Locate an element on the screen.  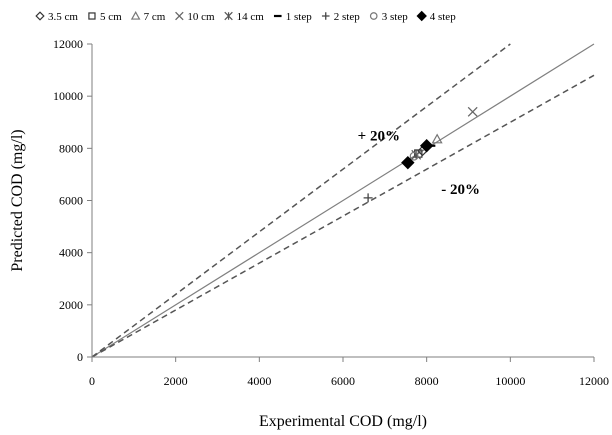
legend-item-14-cm: 14 cm is located at coordinates (244, 17).